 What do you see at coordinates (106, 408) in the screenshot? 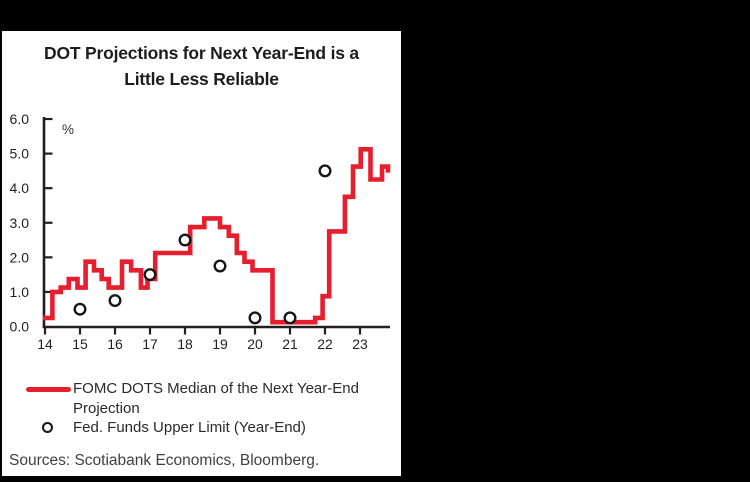
I see `legend-label-fomc-dots-line2: Projection` at bounding box center [106, 408].